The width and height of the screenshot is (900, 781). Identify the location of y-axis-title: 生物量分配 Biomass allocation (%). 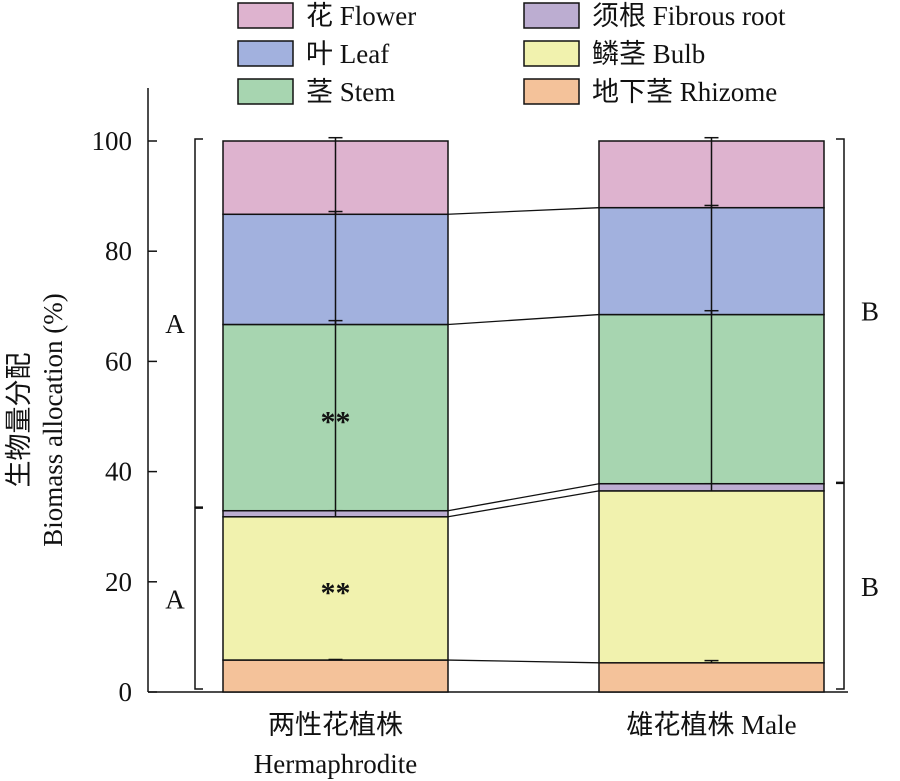
(36, 419).